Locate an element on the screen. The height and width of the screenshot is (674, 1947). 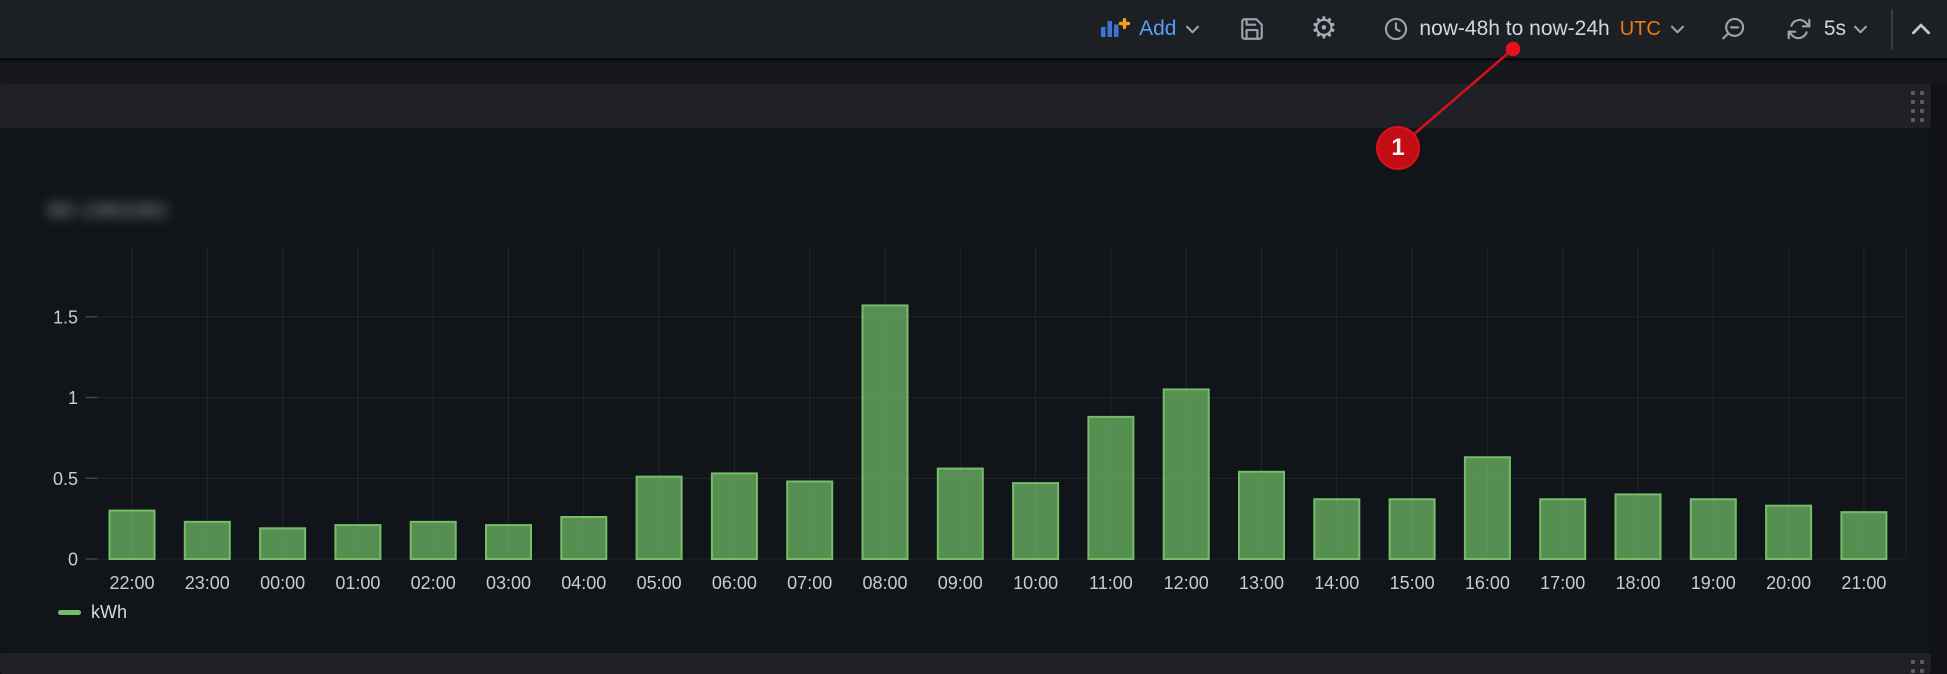
x-tick-label: 10:00 is located at coordinates (1035, 583).